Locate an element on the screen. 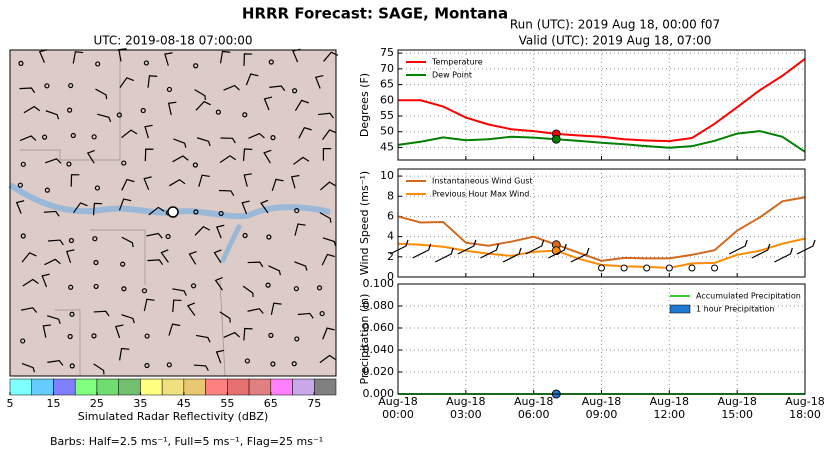  x-tick-label: Aug-18 18:00 is located at coordinates (804, 408).